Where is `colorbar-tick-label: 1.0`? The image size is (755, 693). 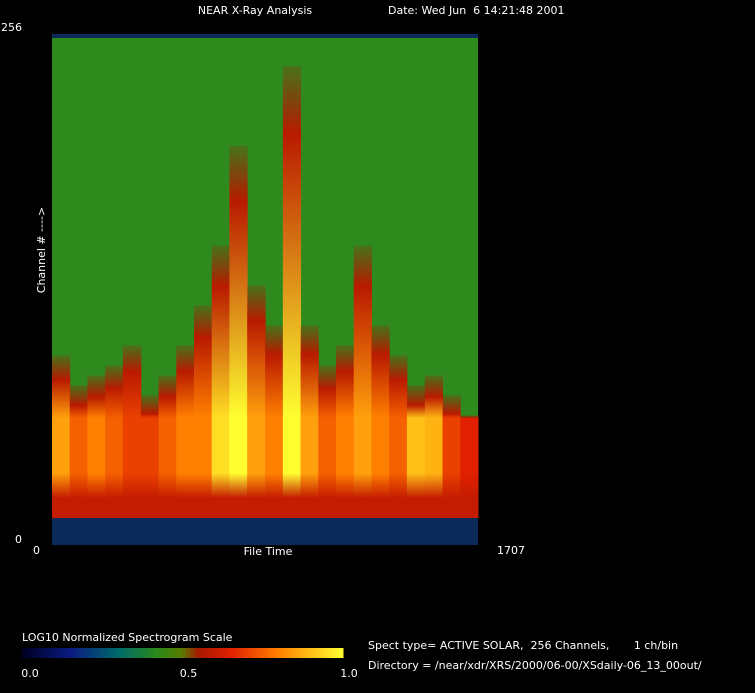
colorbar-tick-label: 1.0 is located at coordinates (349, 673).